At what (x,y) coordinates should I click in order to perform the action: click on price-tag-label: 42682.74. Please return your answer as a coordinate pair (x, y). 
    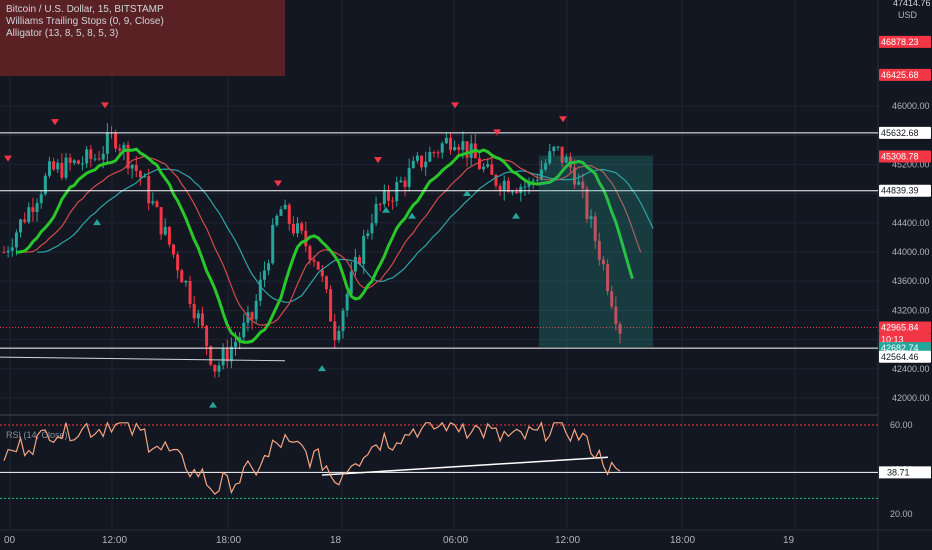
    Looking at the image, I should click on (900, 348).